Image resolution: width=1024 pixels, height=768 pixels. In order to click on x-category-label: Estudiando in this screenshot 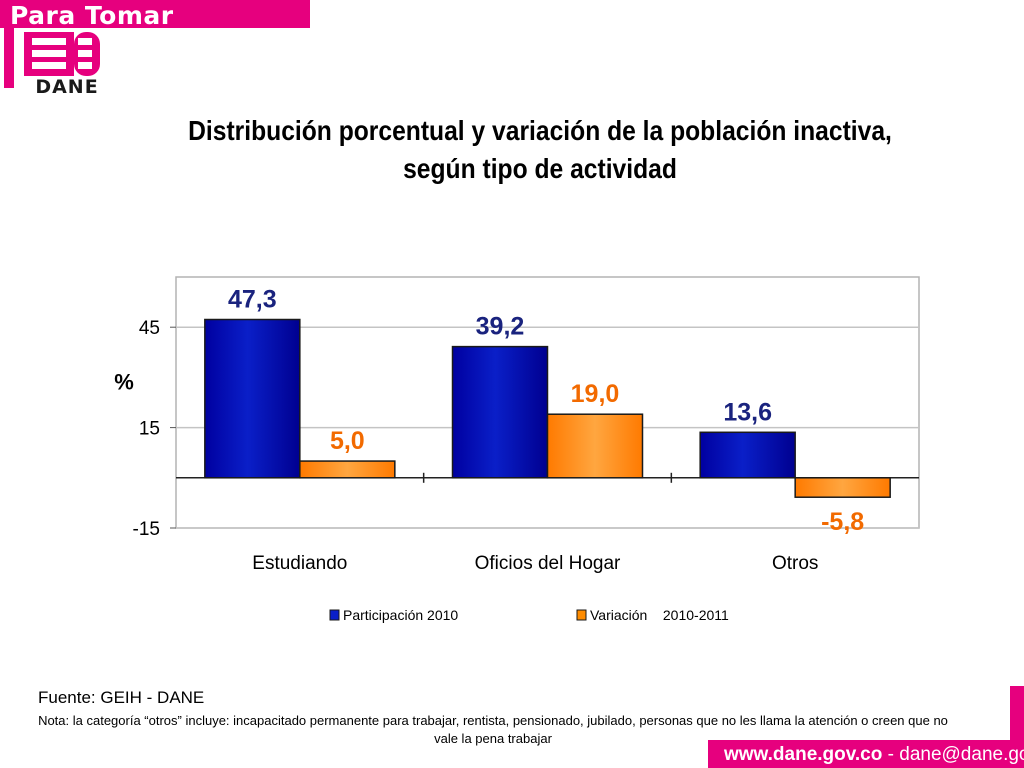, I will do `click(299, 563)`.